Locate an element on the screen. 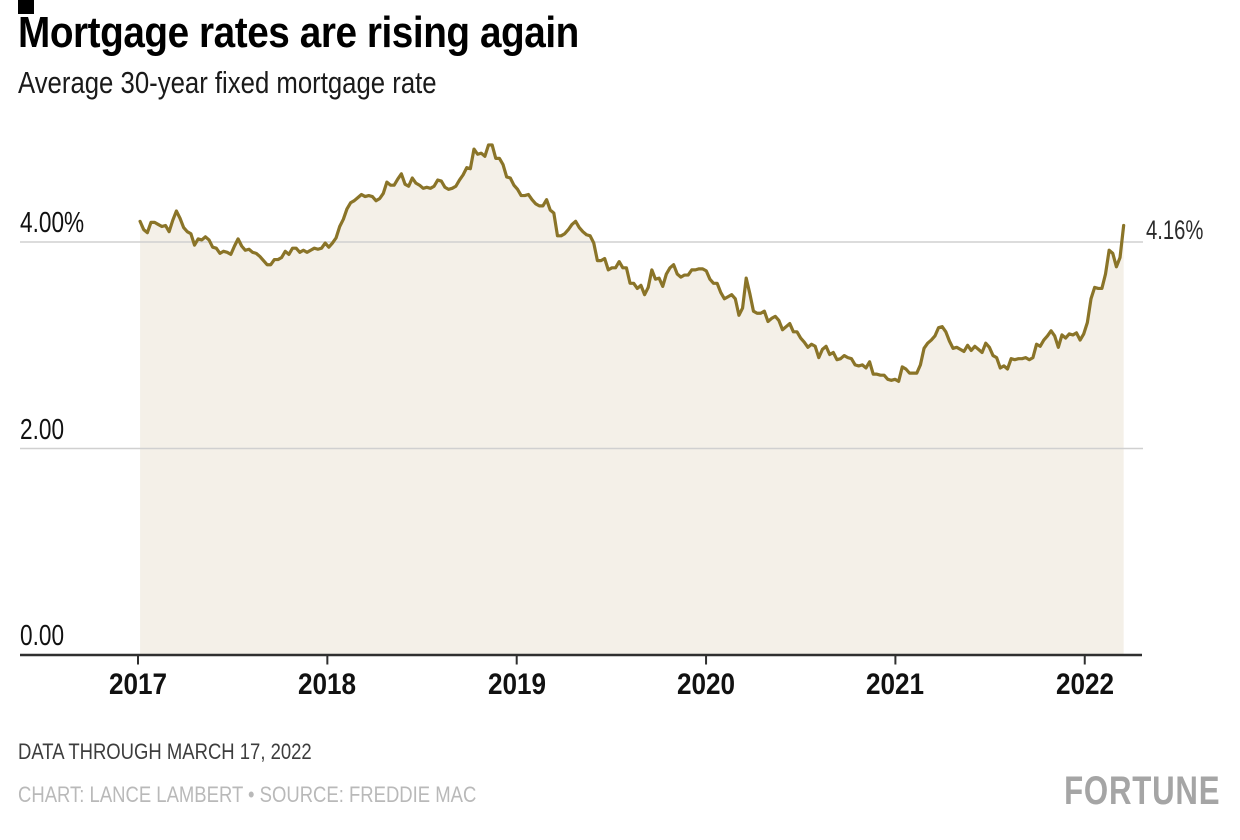 The width and height of the screenshot is (1240, 840). x-tick-label: 2018 is located at coordinates (327, 684).